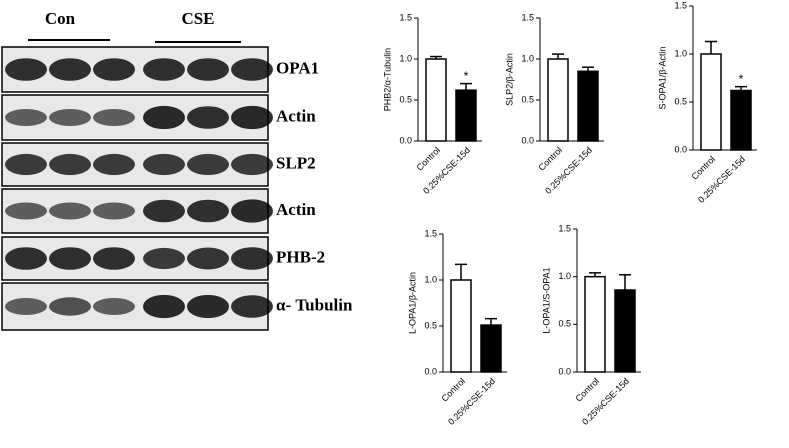 The image size is (789, 448). I want to click on y-axis-label: SLP2/β-Actin, so click(509, 79).